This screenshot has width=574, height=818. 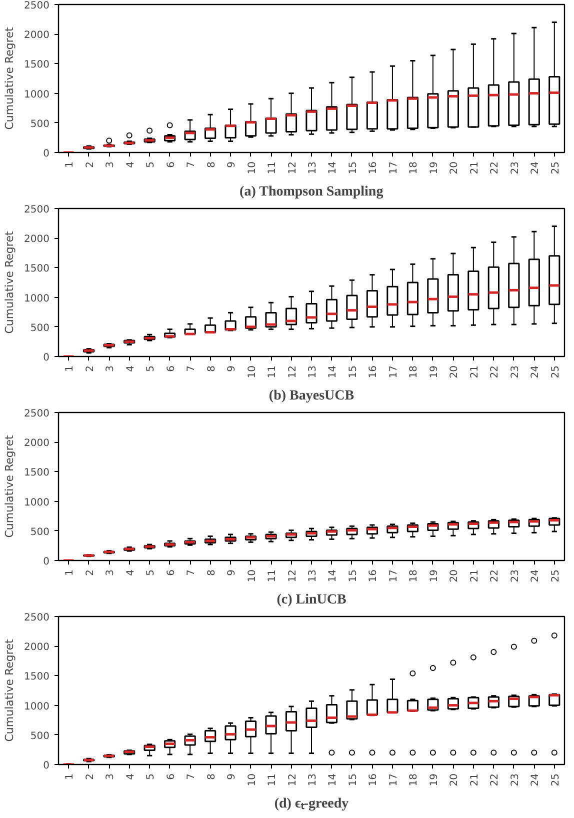 What do you see at coordinates (312, 192) in the screenshot?
I see `text: (a) Thompson Sampling` at bounding box center [312, 192].